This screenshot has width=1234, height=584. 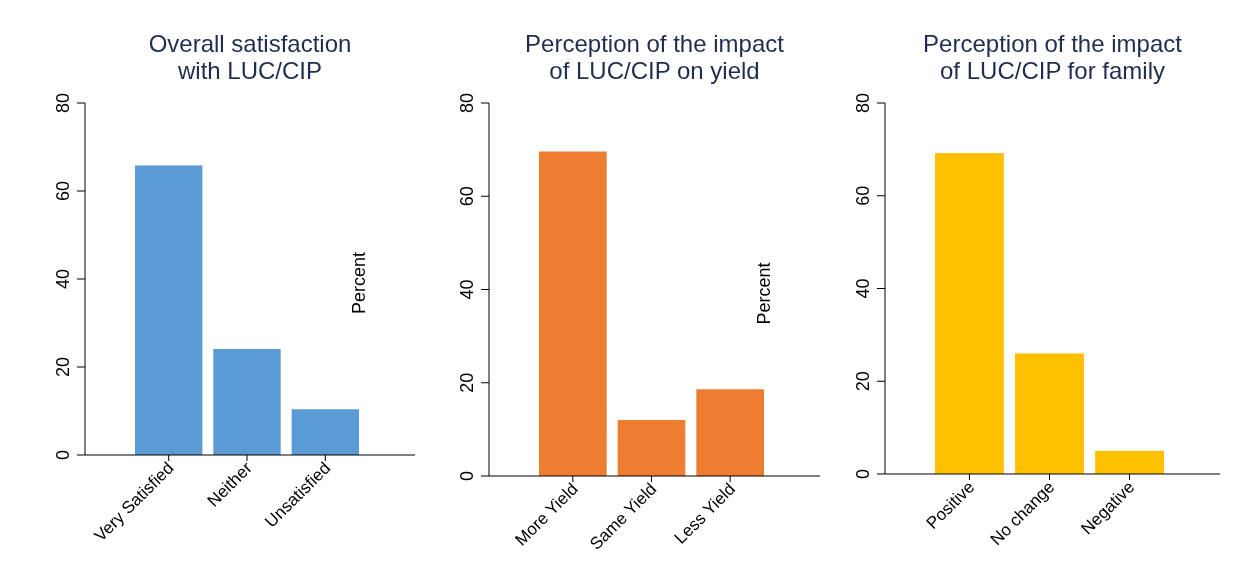 I want to click on chart-title: Perception of the impact of LUC/CIP on yield, so click(x=655, y=57).